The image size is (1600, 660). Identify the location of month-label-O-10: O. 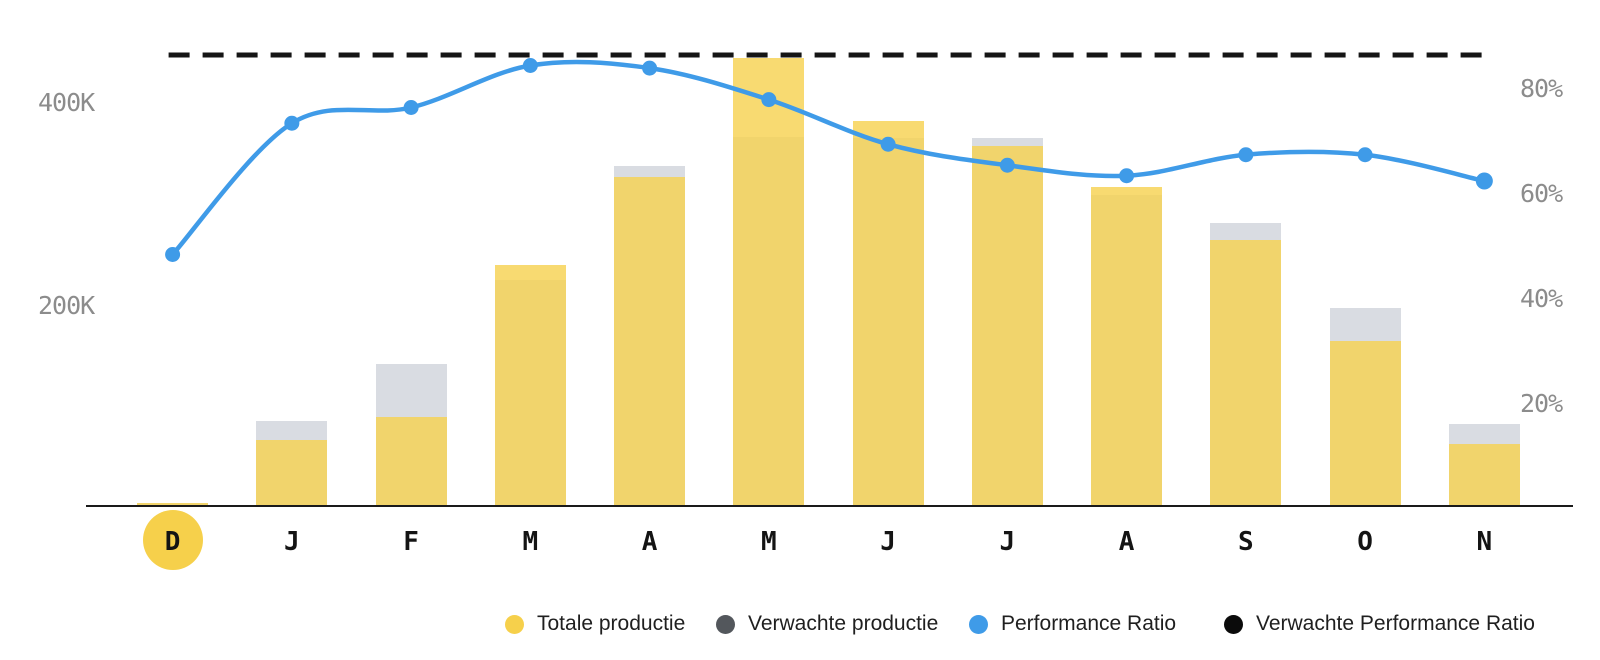
(1365, 542).